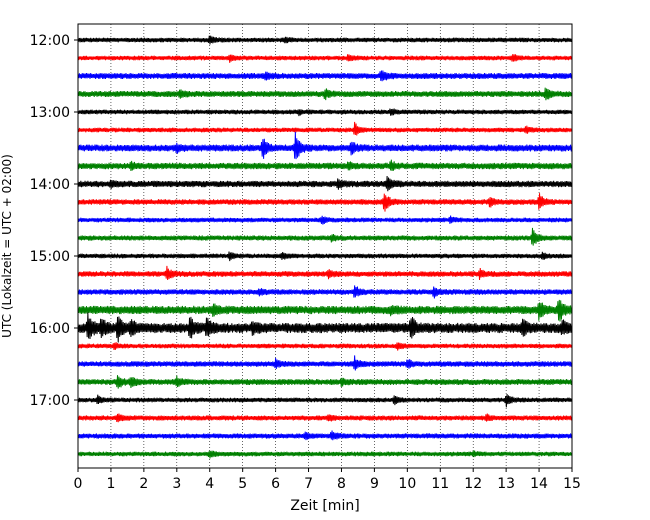 Image resolution: width=650 pixels, height=520 pixels. Describe the element at coordinates (341, 484) in the screenshot. I see `x-tick-label-8: 8` at that location.